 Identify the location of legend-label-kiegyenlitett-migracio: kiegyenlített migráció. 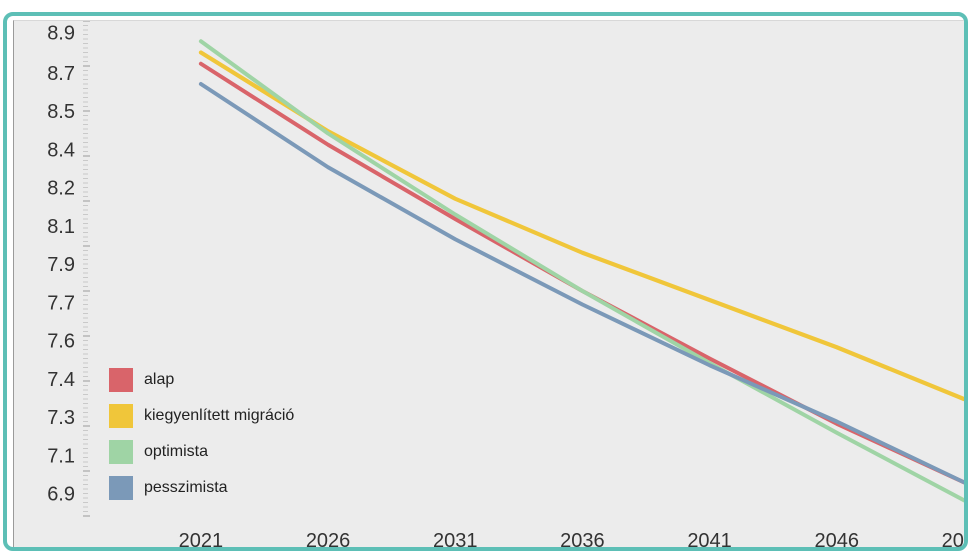
(219, 415).